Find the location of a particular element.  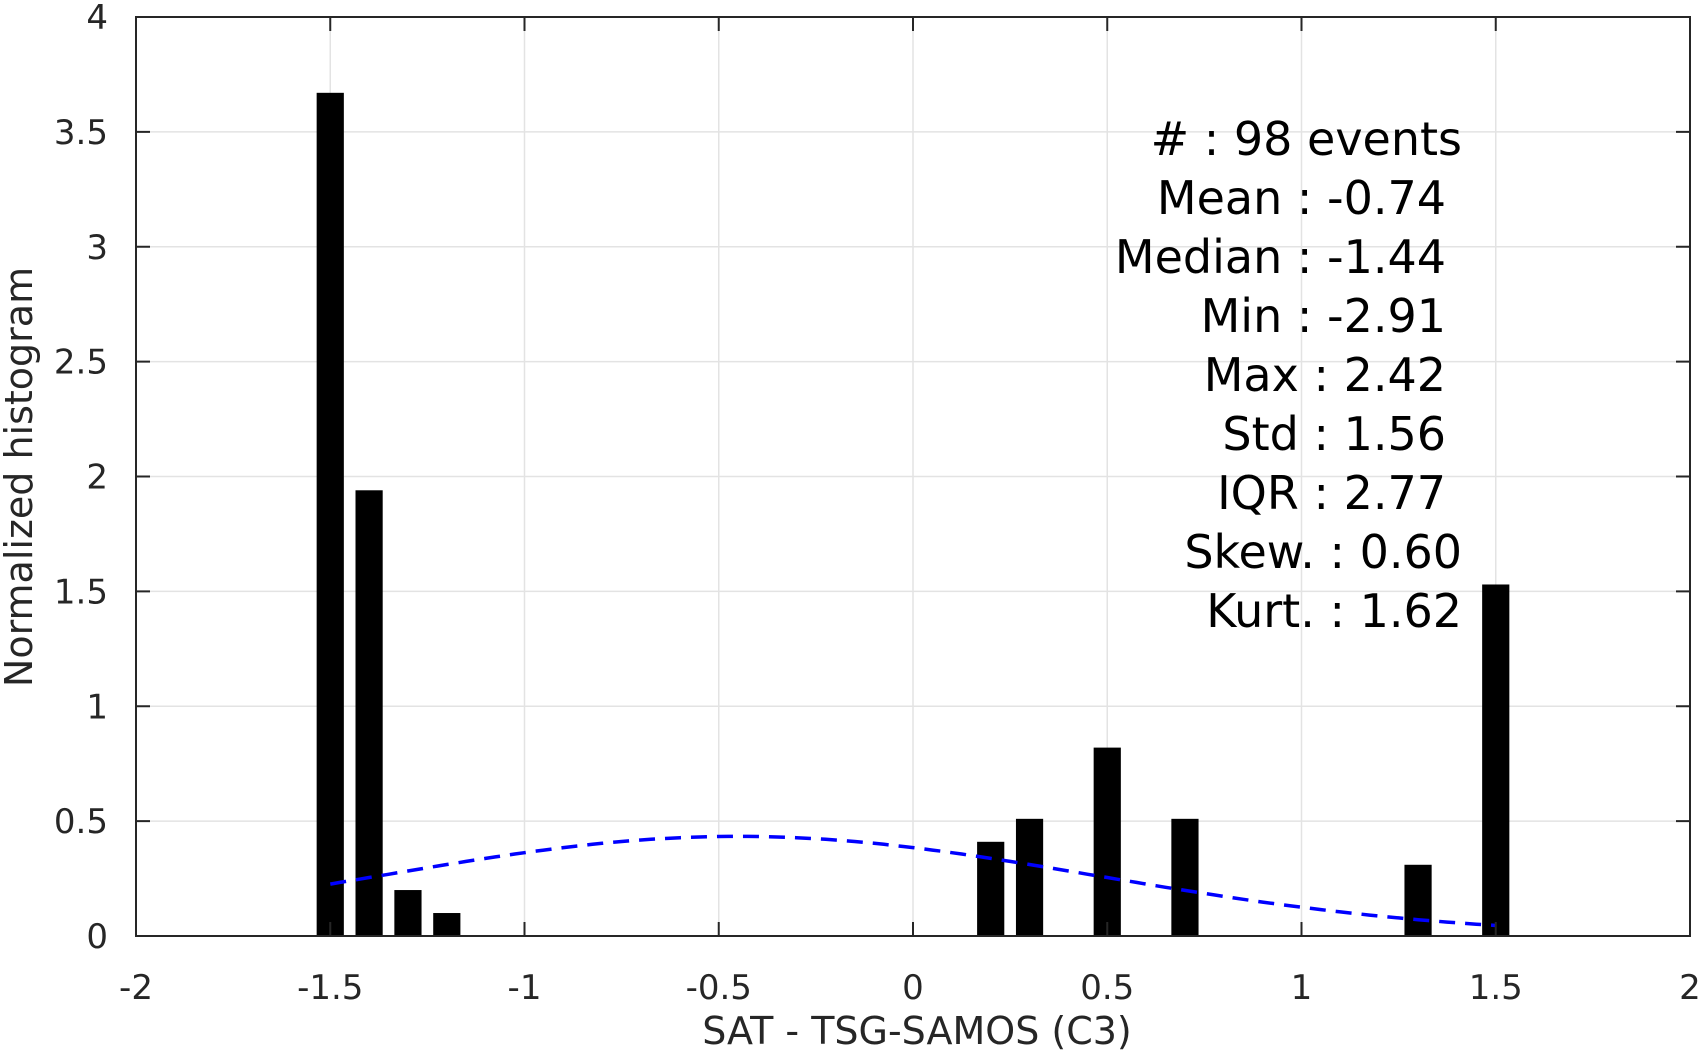

y-tick-label: 2 is located at coordinates (97, 478).